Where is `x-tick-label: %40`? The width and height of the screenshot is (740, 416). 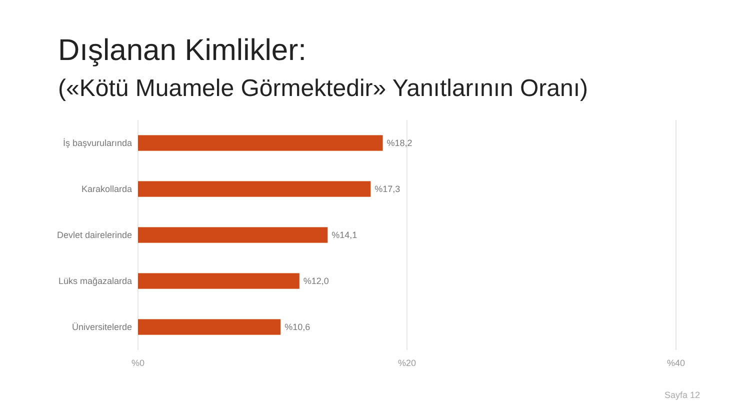
x-tick-label: %40 is located at coordinates (676, 363).